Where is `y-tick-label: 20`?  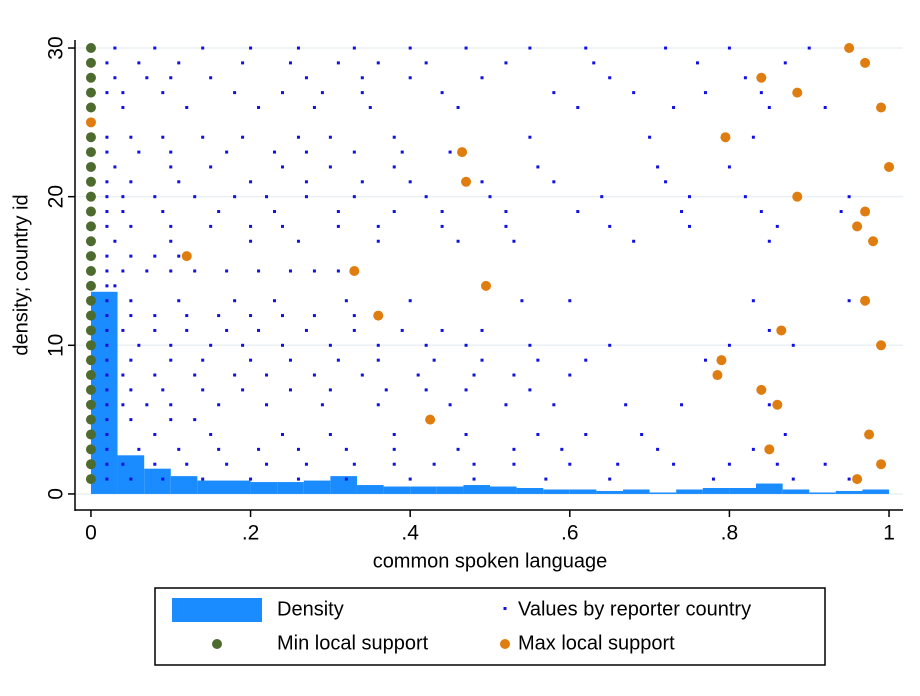
y-tick-label: 20 is located at coordinates (56, 196).